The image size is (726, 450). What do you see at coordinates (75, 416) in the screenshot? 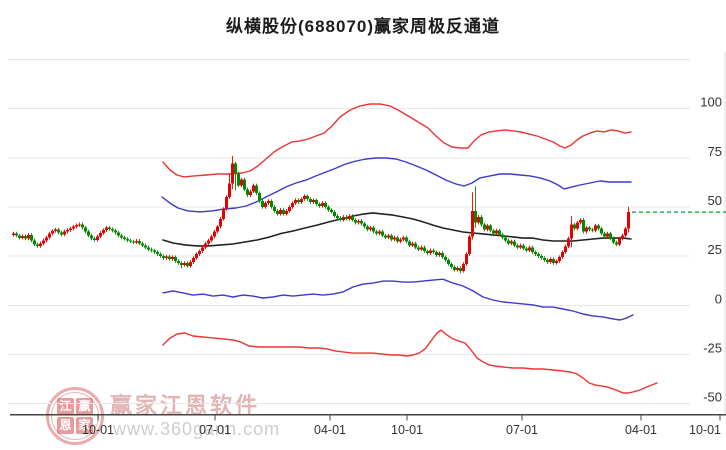
I see `gann-seal-logo: 江 赢 恩 家` at bounding box center [75, 416].